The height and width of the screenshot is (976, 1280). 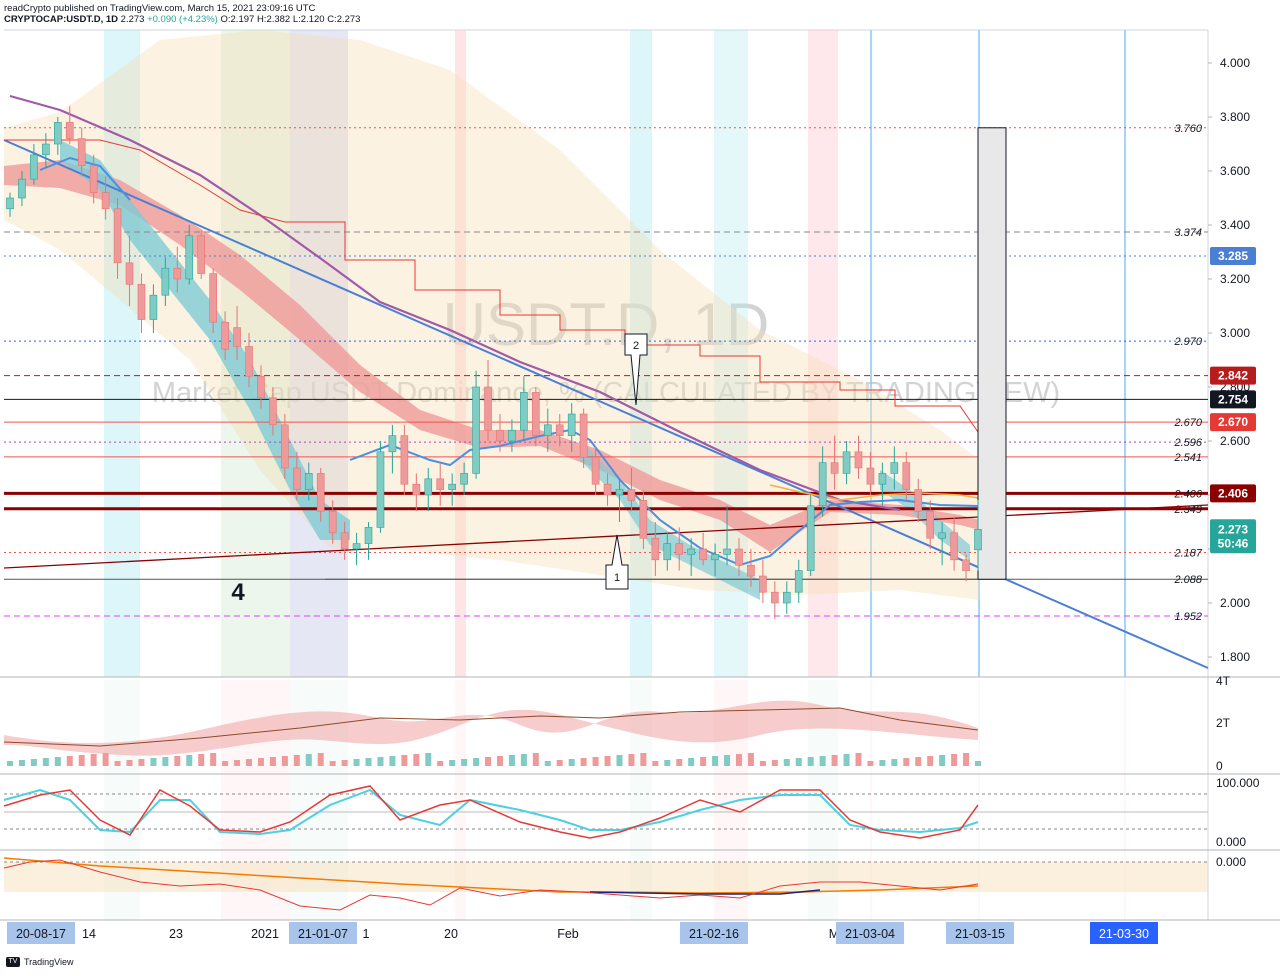 I want to click on panel4-blue-line, so click(x=705, y=892).